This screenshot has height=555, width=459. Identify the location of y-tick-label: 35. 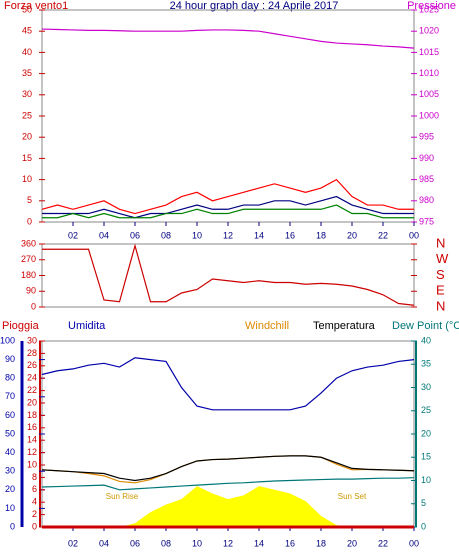
(27, 73).